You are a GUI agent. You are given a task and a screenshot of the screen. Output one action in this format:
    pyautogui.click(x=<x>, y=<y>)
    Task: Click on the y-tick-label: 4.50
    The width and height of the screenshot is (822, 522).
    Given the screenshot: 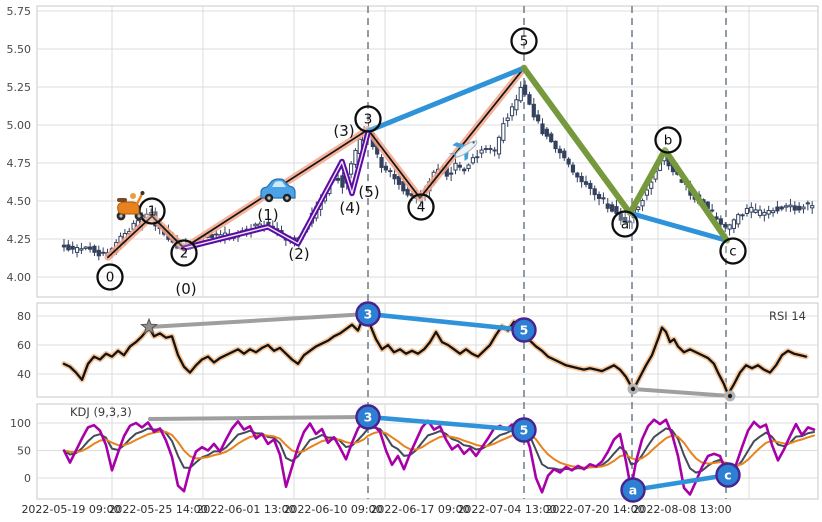 What is the action you would take?
    pyautogui.click(x=19, y=201)
    